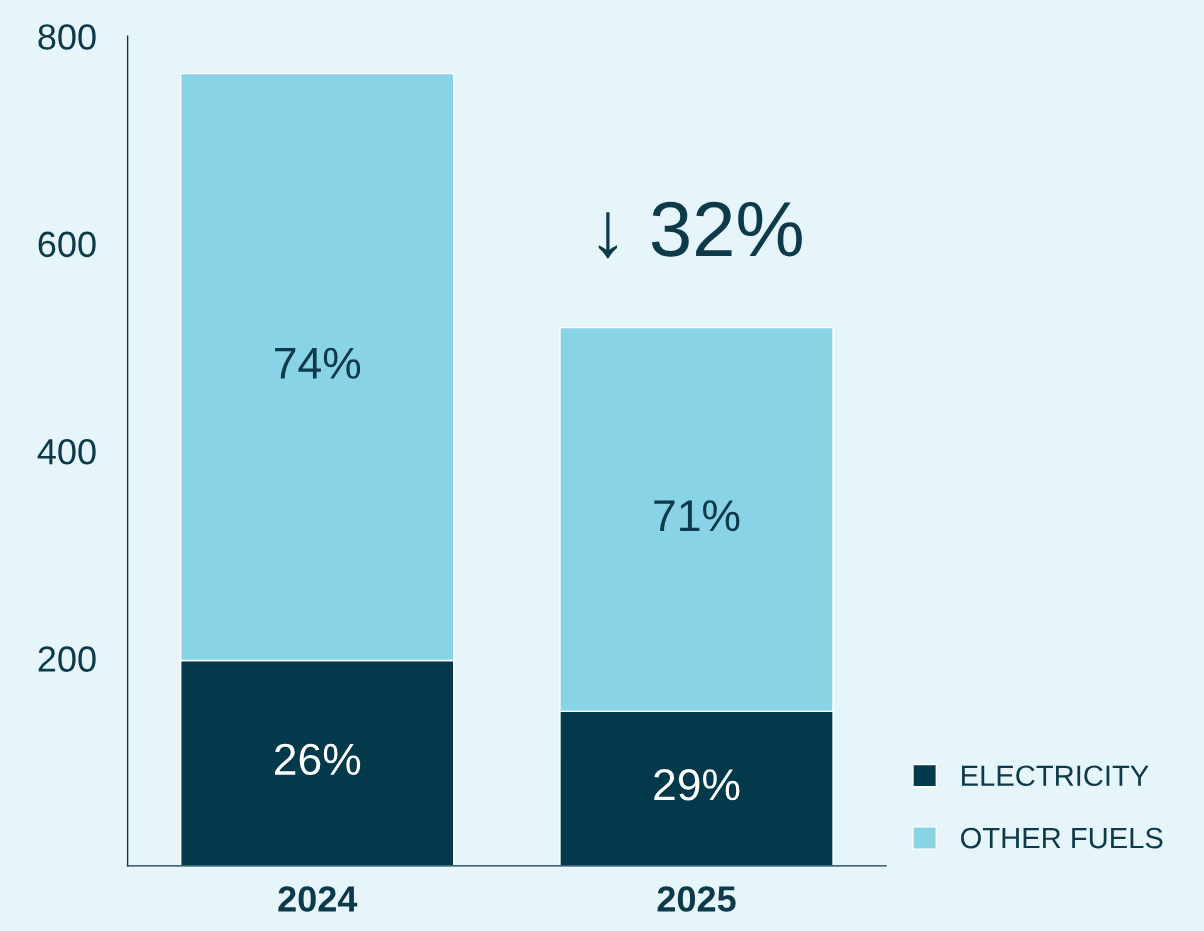 The width and height of the screenshot is (1204, 931). What do you see at coordinates (1055, 776) in the screenshot?
I see `legend-label: ELECTRICITY` at bounding box center [1055, 776].